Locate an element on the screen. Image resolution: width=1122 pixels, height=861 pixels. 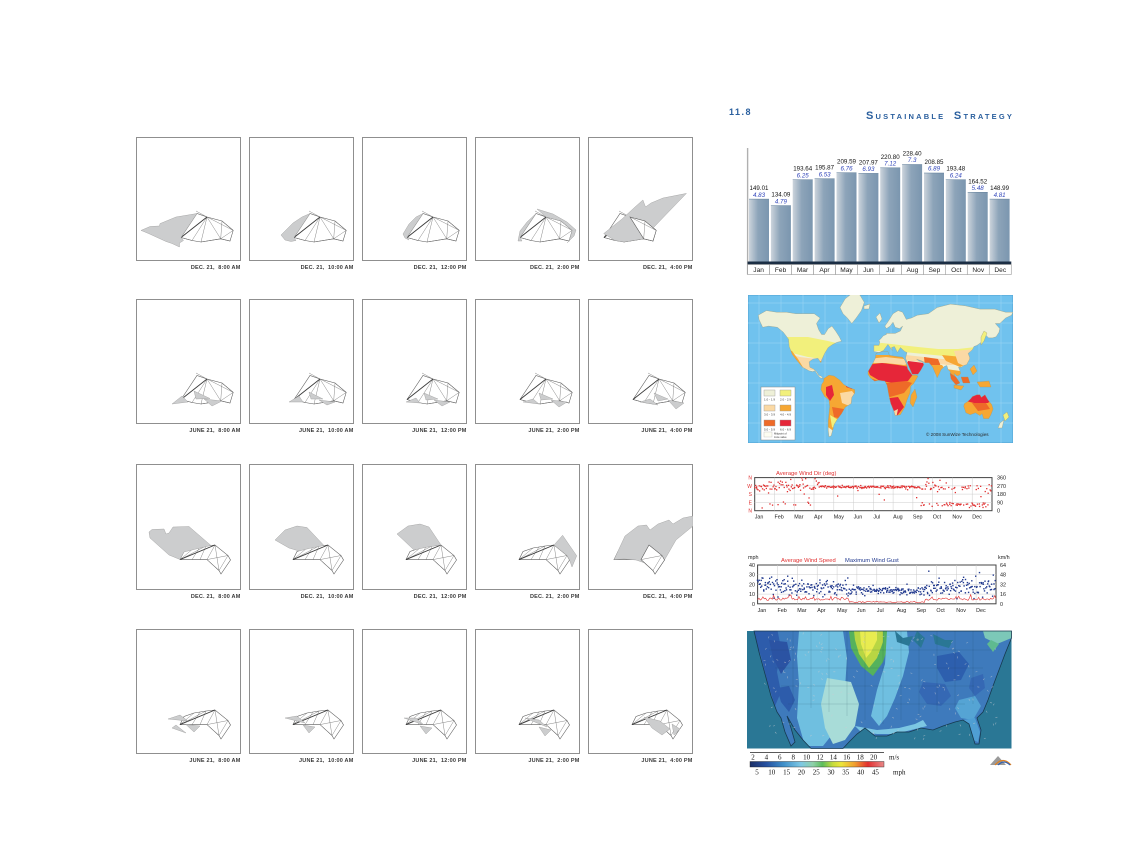
svg-text: 6.93 is located at coordinates (868, 169).